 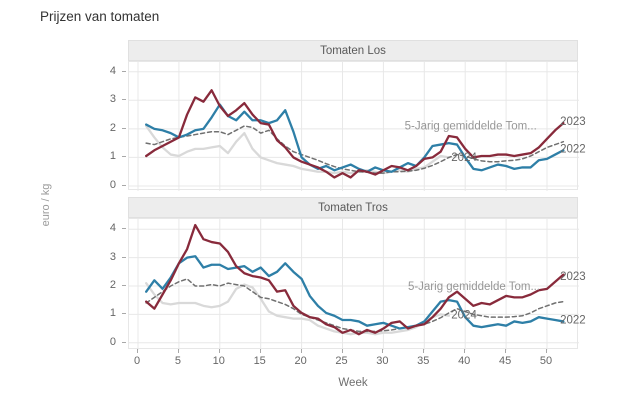 What do you see at coordinates (341, 361) in the screenshot?
I see `x-tick-label: 25` at bounding box center [341, 361].